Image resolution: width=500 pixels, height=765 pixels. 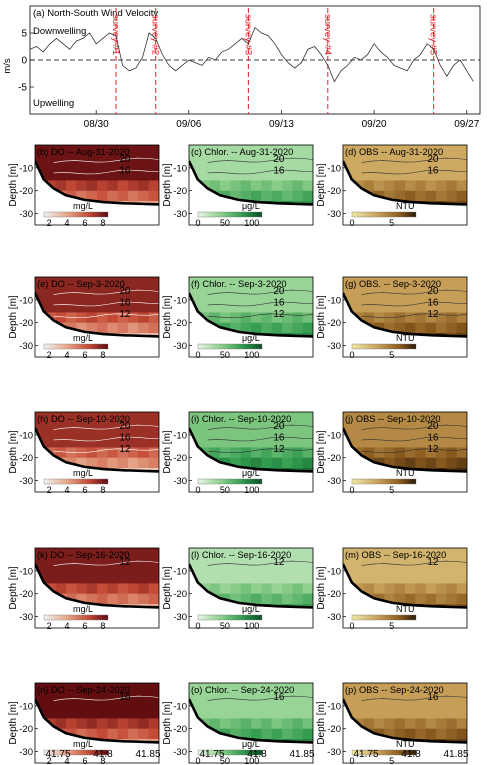 What do you see at coordinates (153, 318) in the screenshot?
I see `panel-do-2-cell` at bounding box center [153, 318].